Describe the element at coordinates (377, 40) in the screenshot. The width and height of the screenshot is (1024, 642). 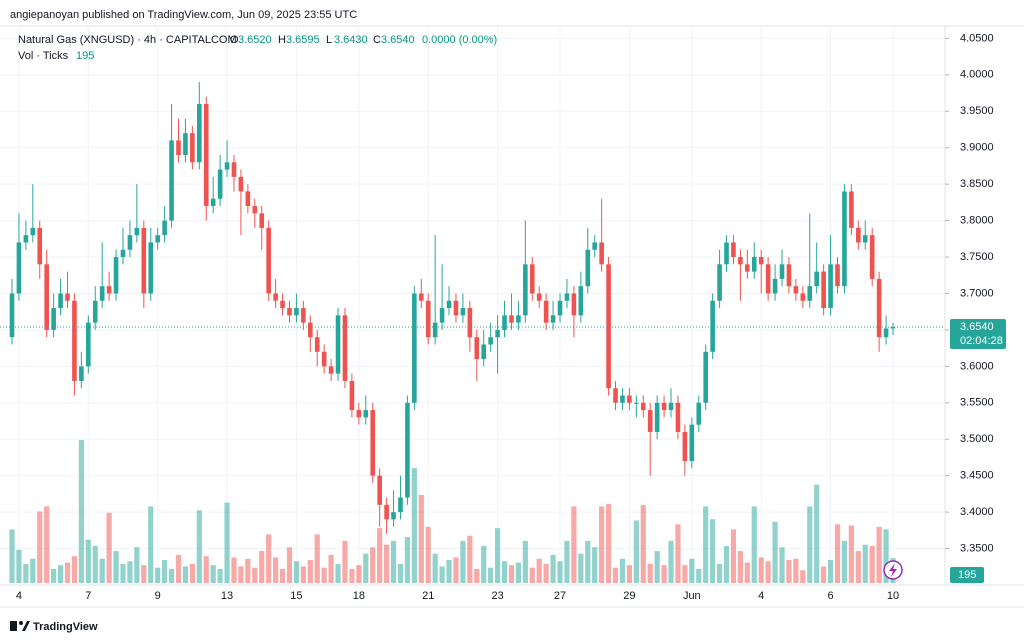
I see `ohlc-letter: C` at that location.